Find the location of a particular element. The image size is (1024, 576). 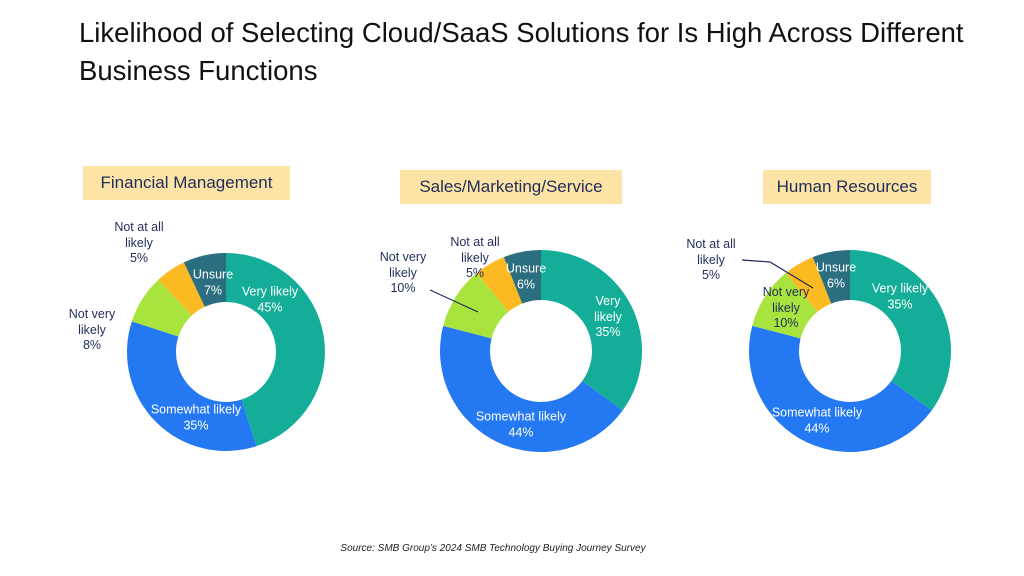

data-label: Not very likely 8% is located at coordinates (92, 329).